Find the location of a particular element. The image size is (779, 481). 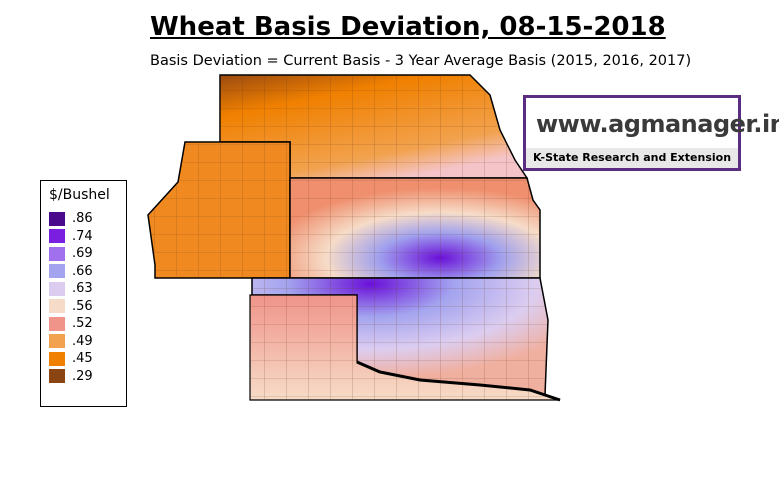

legend-label: .49 is located at coordinates (82, 341).